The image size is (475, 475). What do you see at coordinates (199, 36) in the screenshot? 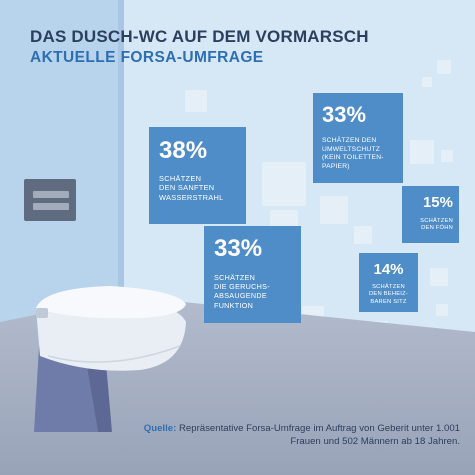
I see `chart-title: DAS DUSCH-WC AUF DEM VORMARSCH` at bounding box center [199, 36].